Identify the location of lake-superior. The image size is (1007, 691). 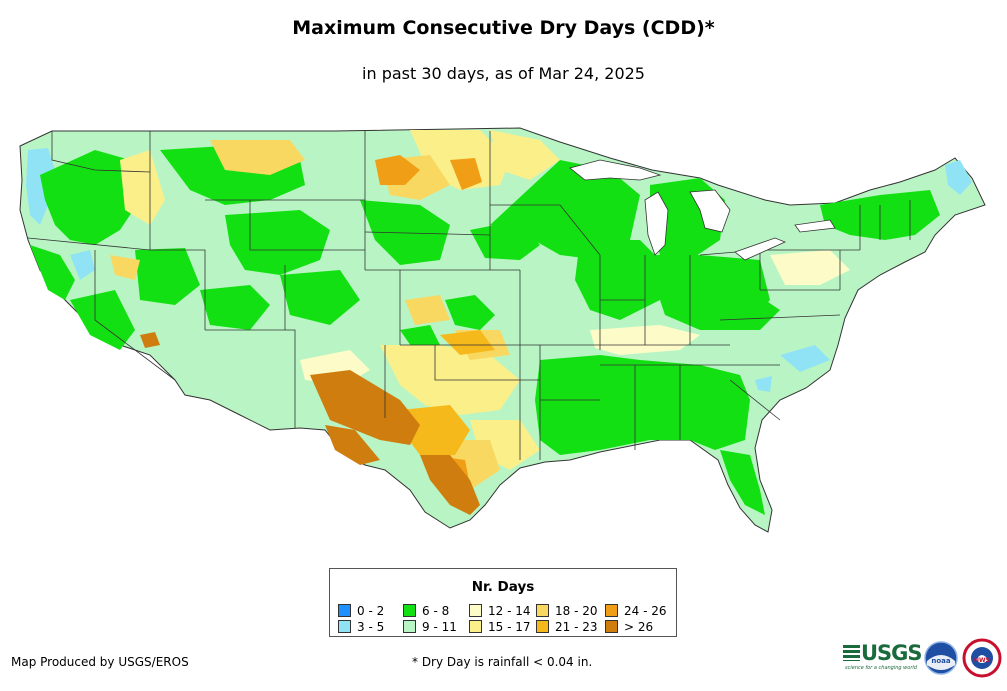
(615, 170).